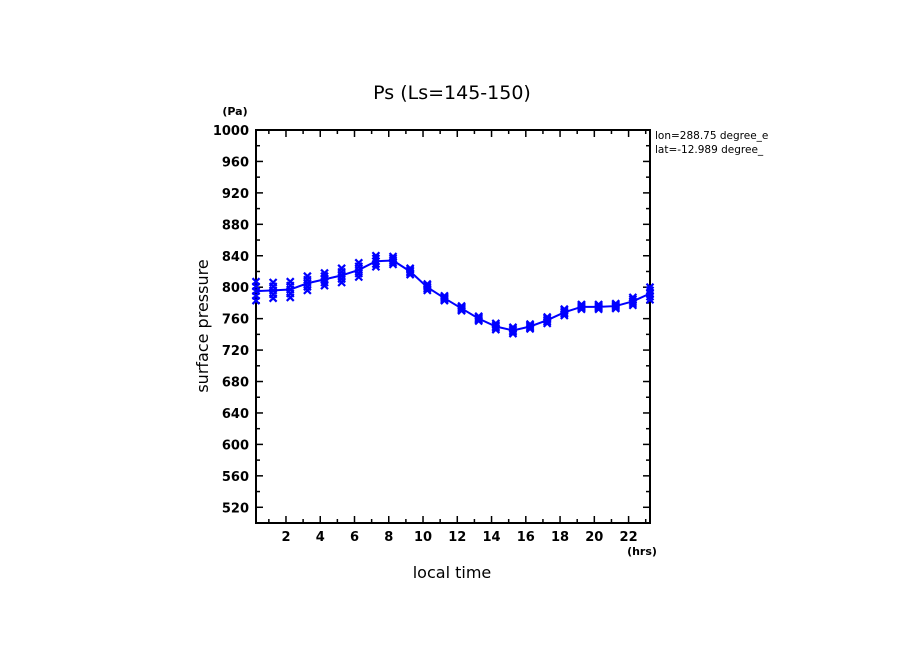 This screenshot has width=904, height=654. What do you see at coordinates (235, 351) in the screenshot?
I see `y-tick-label: 720` at bounding box center [235, 351].